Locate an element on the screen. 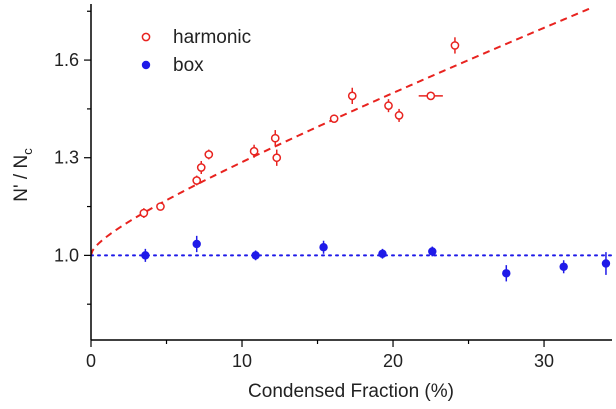  legend-marker-harmonic is located at coordinates (146, 37).